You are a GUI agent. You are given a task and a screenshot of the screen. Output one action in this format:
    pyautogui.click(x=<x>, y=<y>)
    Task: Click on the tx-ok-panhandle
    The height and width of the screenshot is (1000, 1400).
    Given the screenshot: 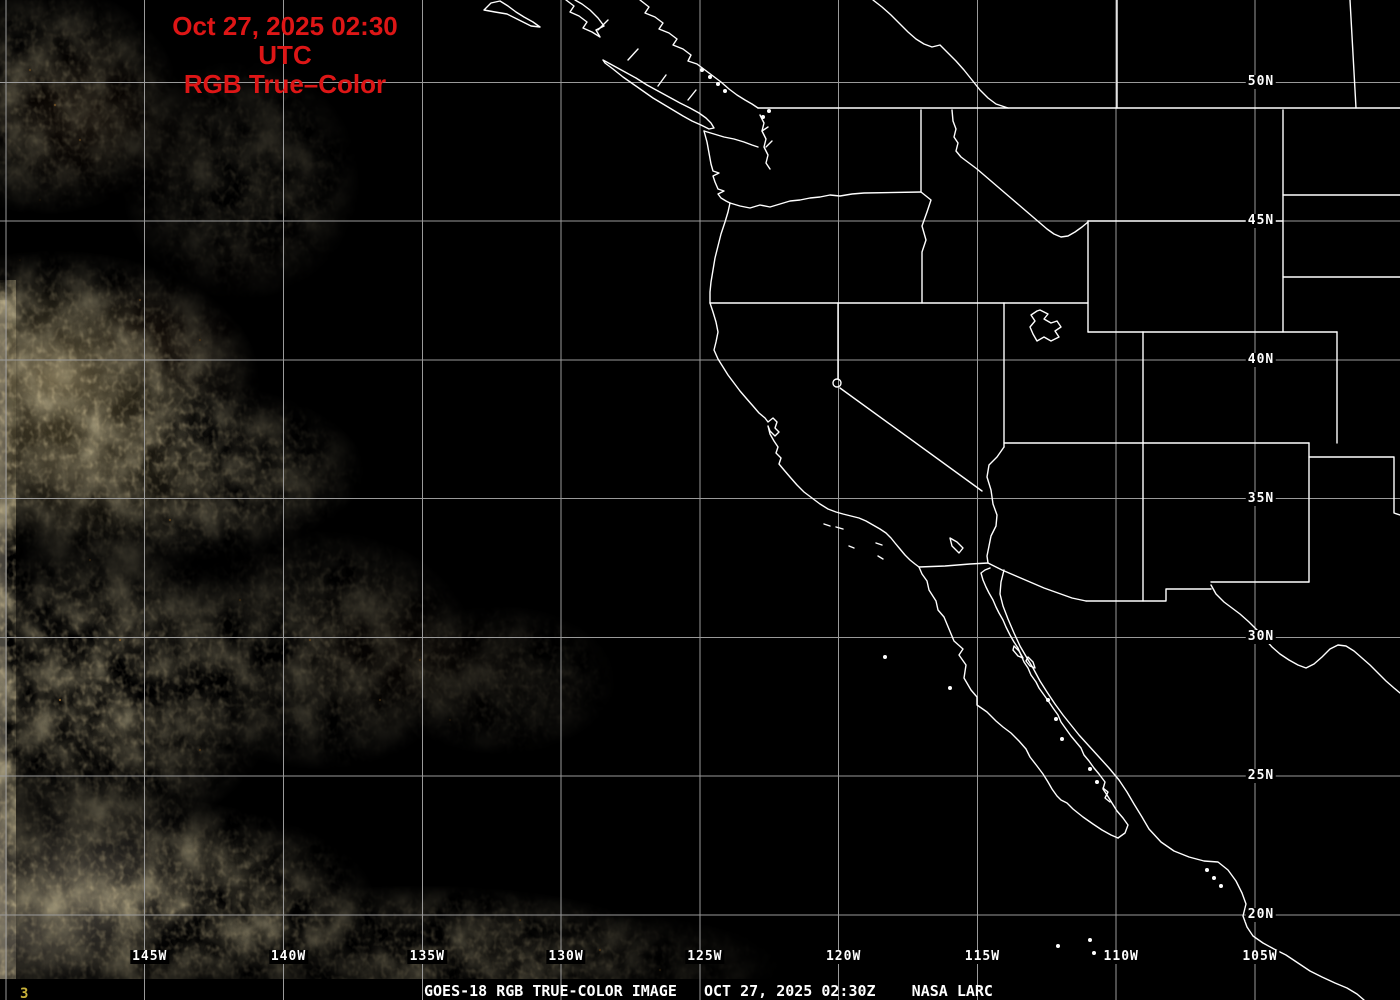 What is the action you would take?
    pyautogui.click(x=1354, y=486)
    